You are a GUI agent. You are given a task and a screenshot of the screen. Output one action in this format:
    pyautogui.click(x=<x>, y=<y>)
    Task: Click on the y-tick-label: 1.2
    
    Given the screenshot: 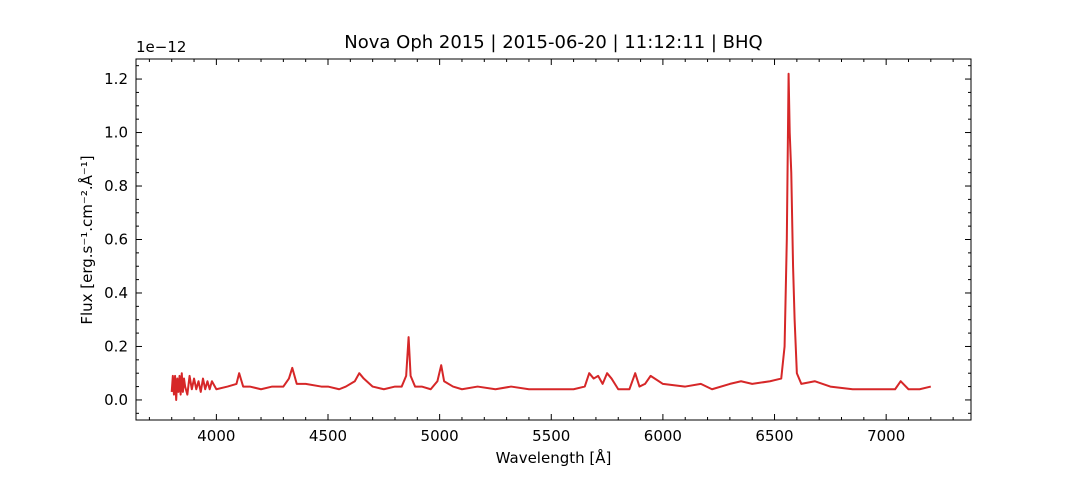 What is the action you would take?
    pyautogui.click(x=116, y=79)
    